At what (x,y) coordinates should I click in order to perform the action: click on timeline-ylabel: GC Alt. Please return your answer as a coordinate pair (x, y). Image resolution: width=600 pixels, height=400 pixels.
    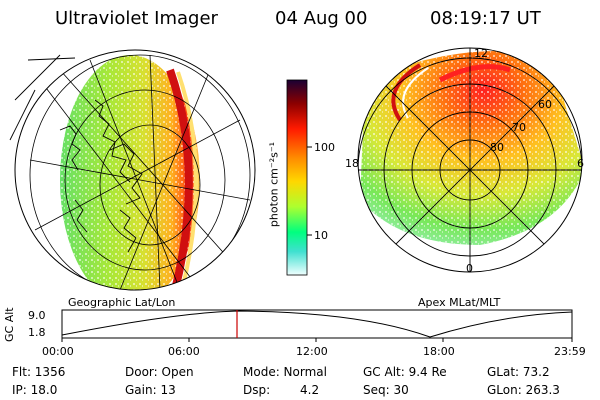
    Looking at the image, I should click on (9, 324).